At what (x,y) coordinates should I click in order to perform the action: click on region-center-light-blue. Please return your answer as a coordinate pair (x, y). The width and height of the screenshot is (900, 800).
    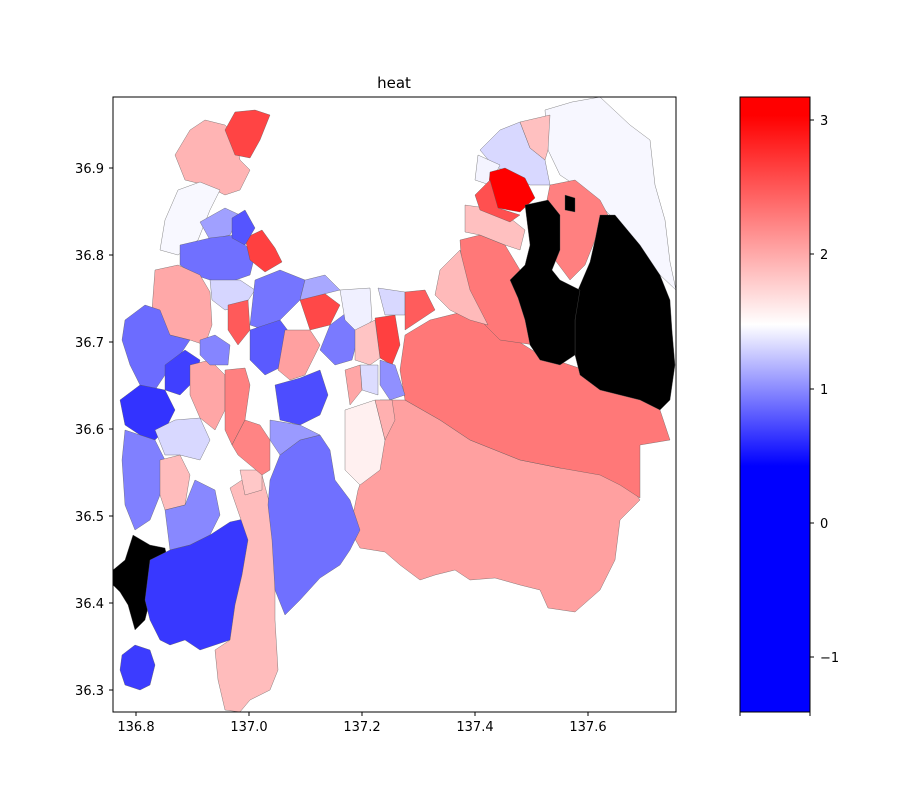
    Looking at the image, I should click on (320, 287).